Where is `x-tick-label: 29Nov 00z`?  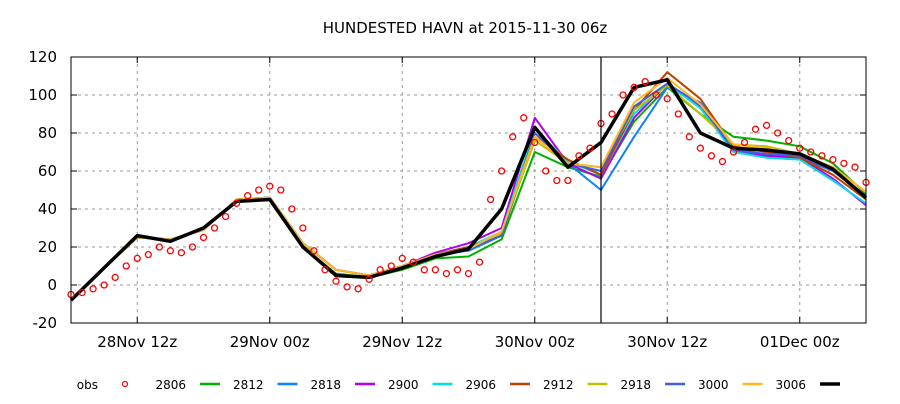
x-tick-label: 29Nov 00z is located at coordinates (270, 342).